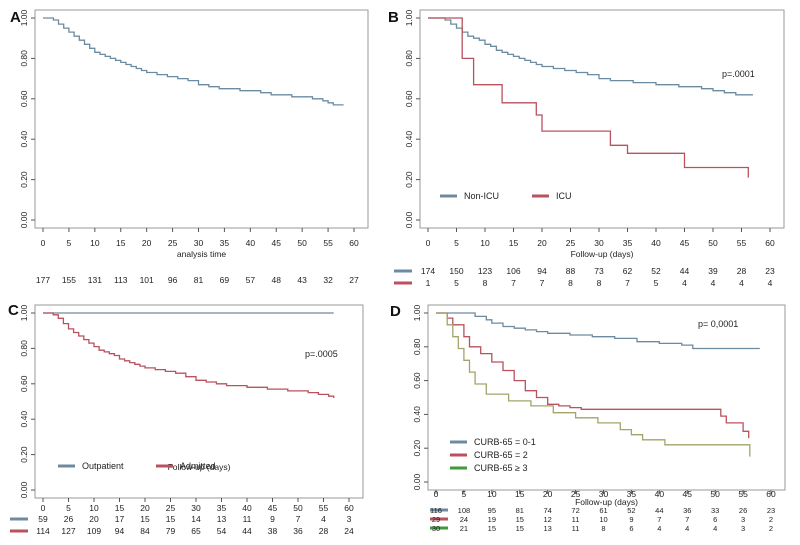 Image resolution: width=800 pixels, height=545 pixels. I want to click on risk-count: 13, so click(222, 519).